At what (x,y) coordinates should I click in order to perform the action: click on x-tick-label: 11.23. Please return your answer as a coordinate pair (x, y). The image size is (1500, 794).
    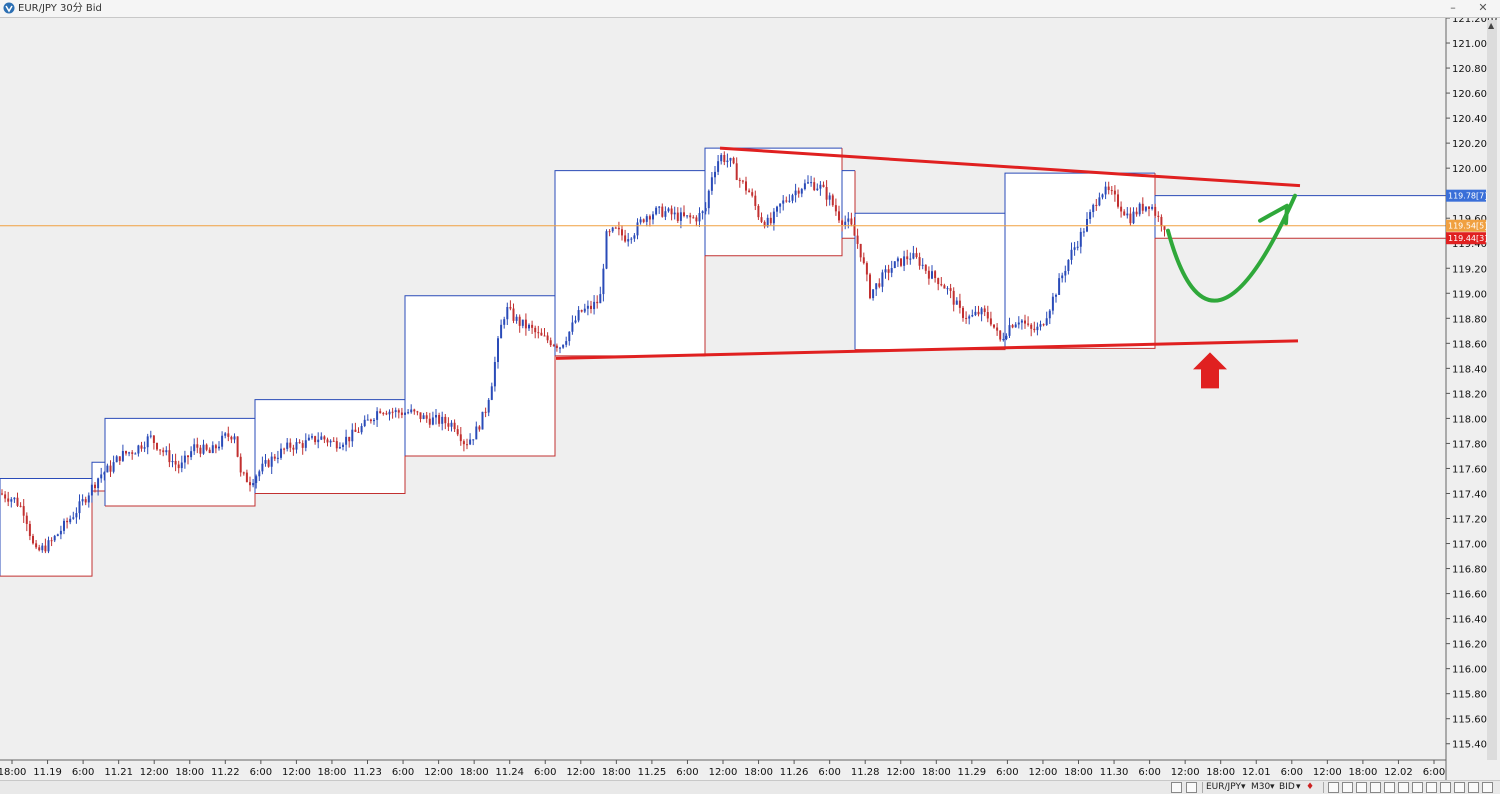
    Looking at the image, I should click on (367, 772).